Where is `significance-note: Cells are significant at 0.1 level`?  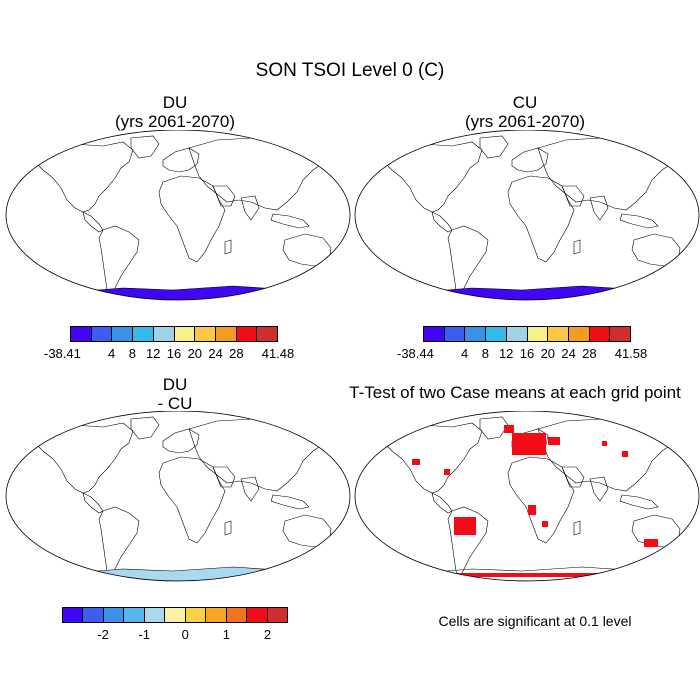 significance-note: Cells are significant at 0.1 level is located at coordinates (535, 621).